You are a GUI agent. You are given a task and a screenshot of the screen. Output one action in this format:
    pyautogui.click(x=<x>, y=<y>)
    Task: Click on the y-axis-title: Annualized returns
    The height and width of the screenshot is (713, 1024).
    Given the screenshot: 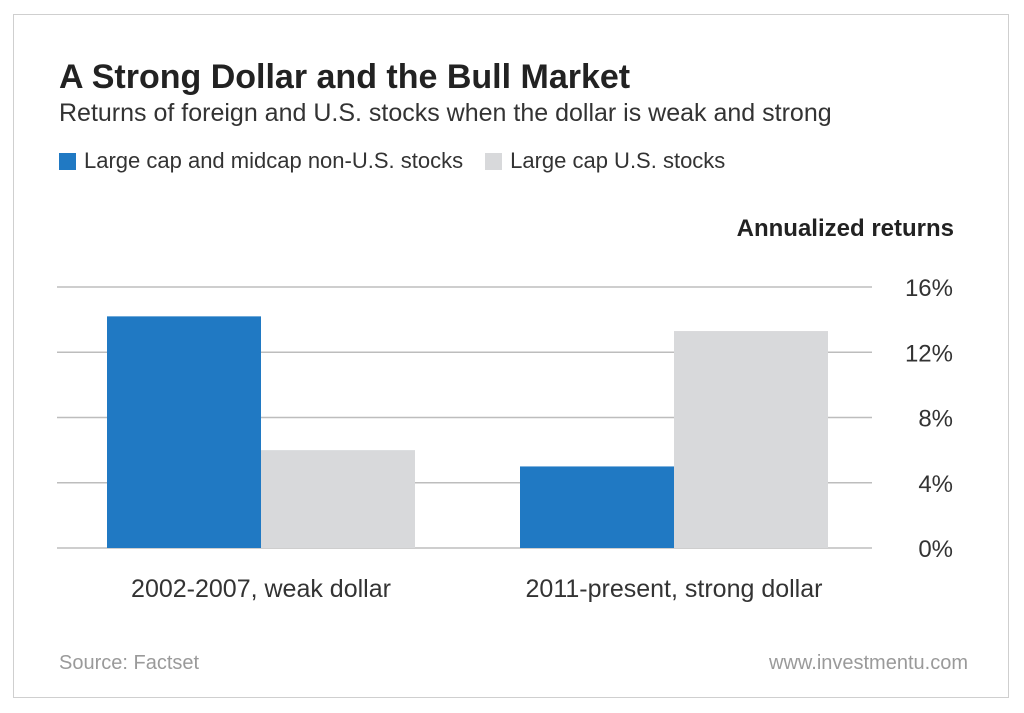 What is the action you would take?
    pyautogui.click(x=845, y=228)
    